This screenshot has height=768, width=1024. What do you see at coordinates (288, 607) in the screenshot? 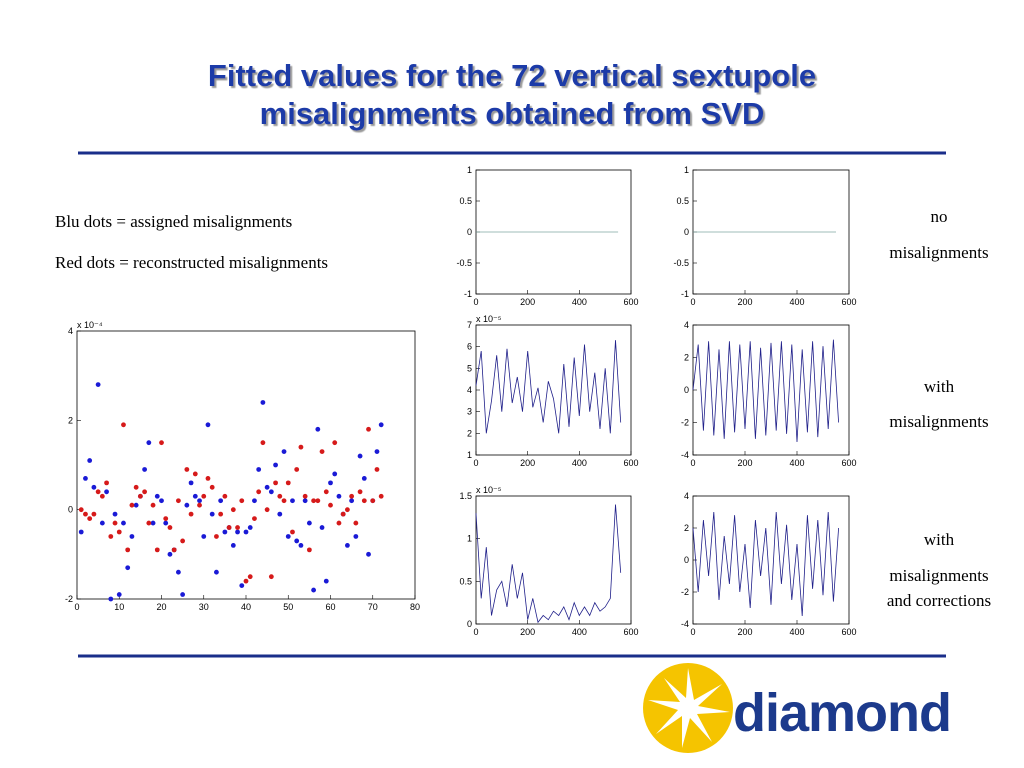
I see `x-tick-label: 50` at bounding box center [288, 607].